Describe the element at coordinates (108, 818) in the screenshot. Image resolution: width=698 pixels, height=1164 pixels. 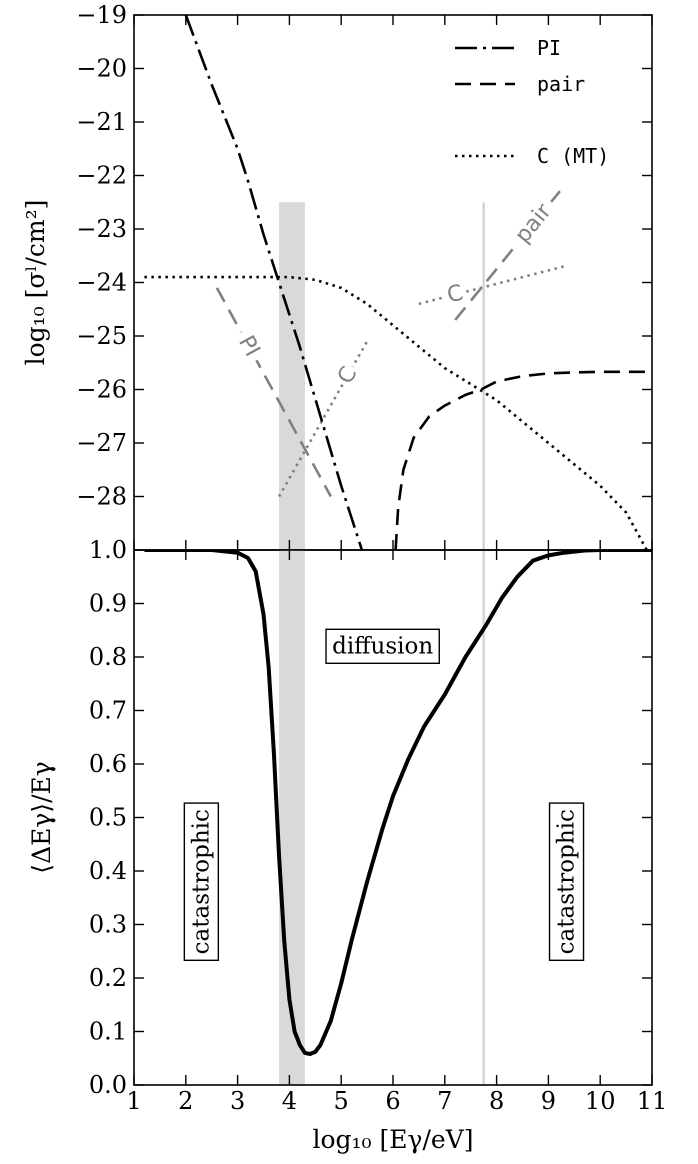
I see `y-tick-label: 0.5` at that location.